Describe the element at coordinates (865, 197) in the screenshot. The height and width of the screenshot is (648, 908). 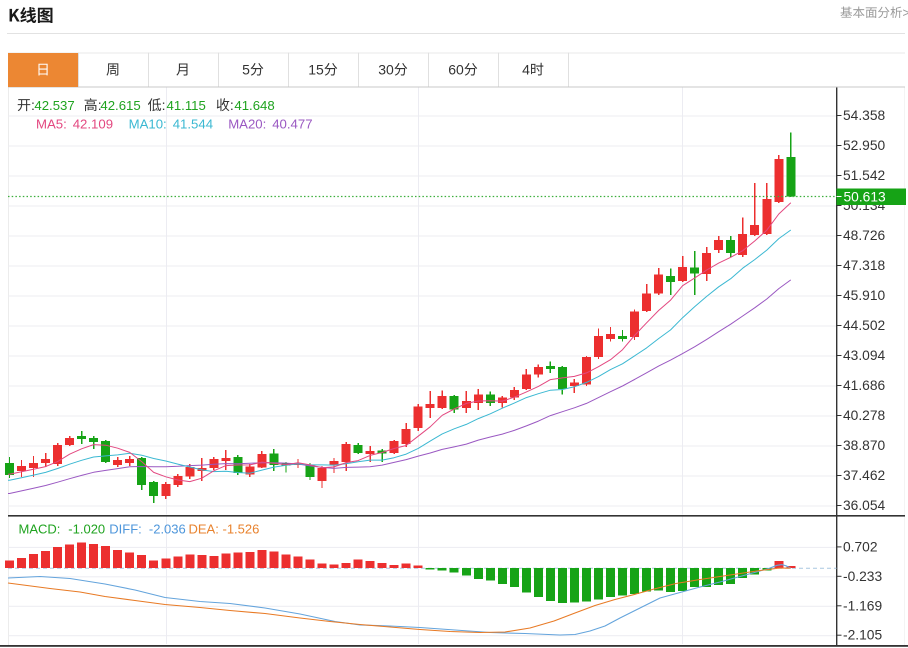
I see `svg-text: 50.613` at that location.